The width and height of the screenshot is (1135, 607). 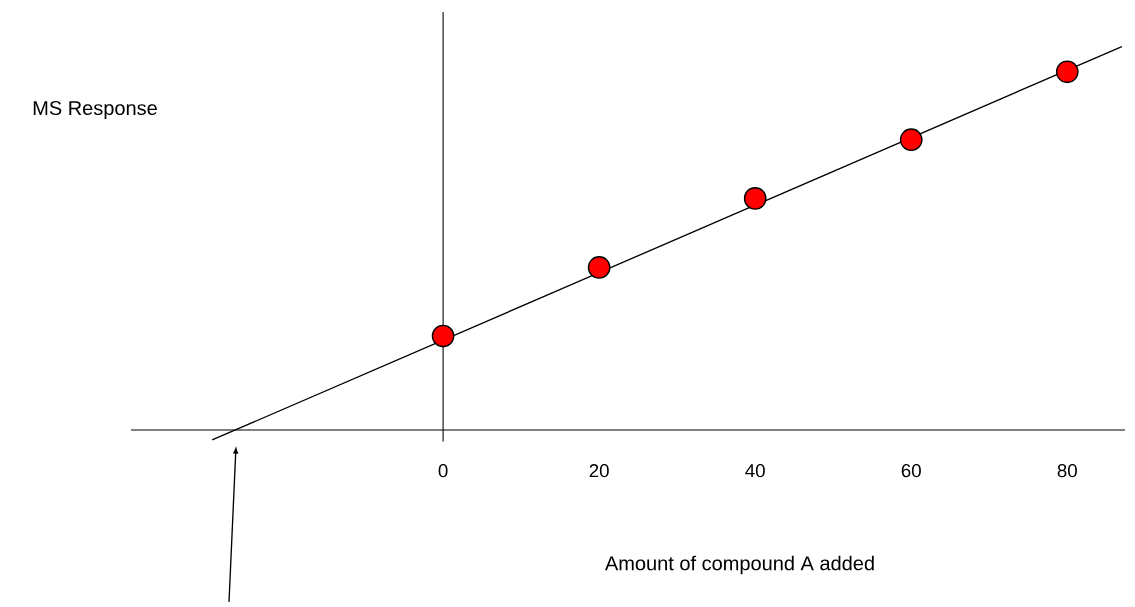 I want to click on x-axis-title: Amount of compound A added, so click(x=739, y=565).